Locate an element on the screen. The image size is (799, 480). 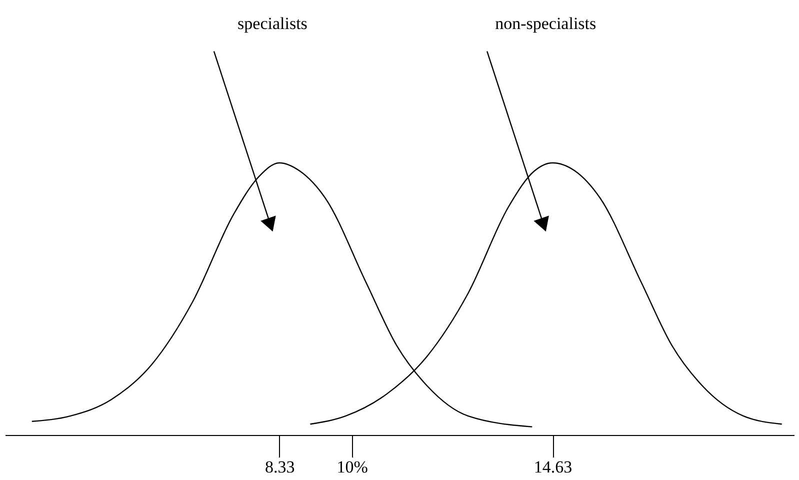
x-tick-label: 10% is located at coordinates (352, 467).